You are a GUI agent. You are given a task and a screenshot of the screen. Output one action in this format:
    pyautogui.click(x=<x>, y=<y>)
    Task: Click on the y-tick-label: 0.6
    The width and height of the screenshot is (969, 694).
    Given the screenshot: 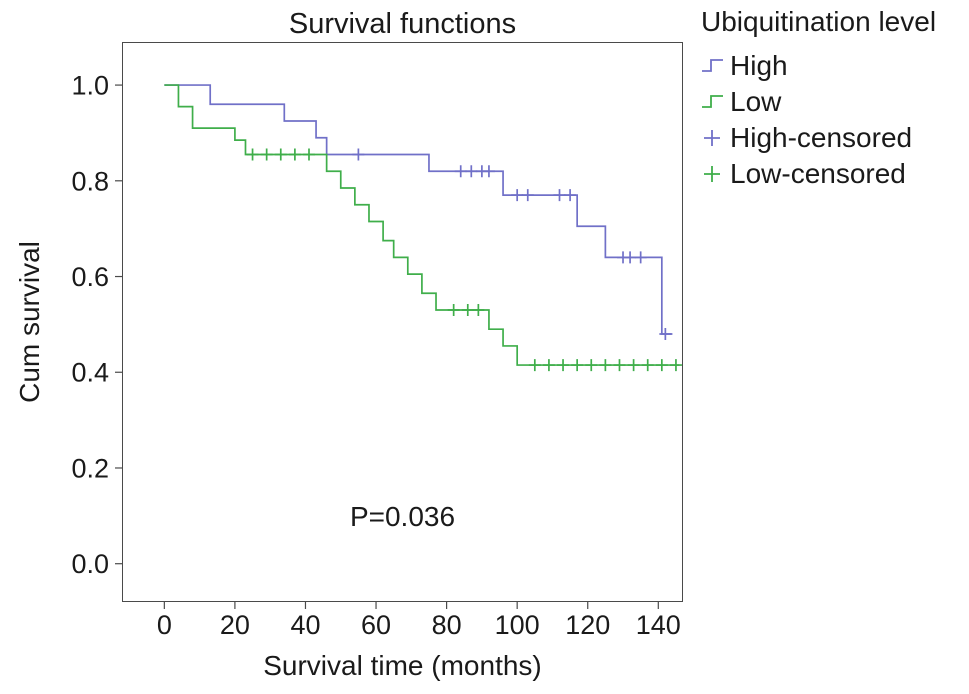 What is the action you would take?
    pyautogui.click(x=90, y=277)
    